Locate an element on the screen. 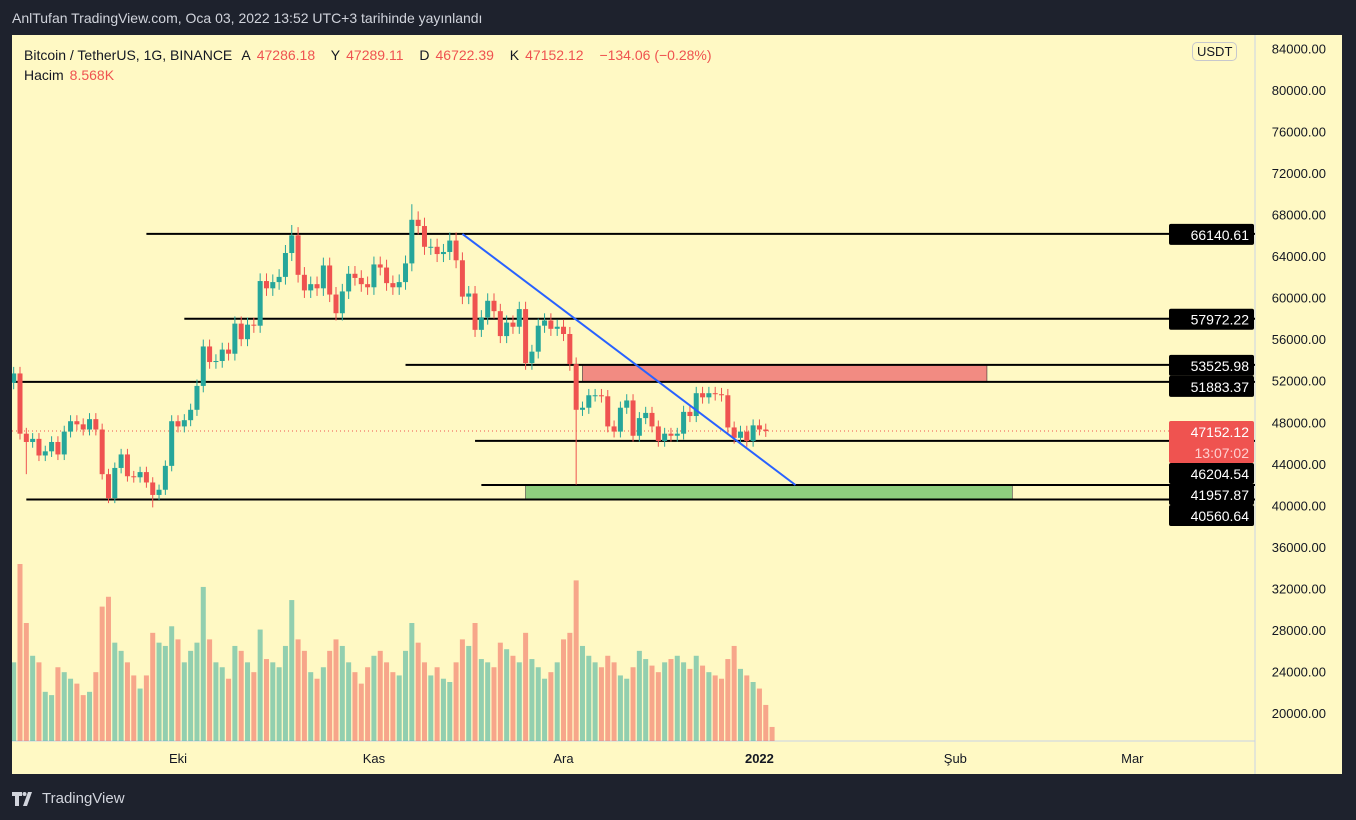  x-tick-label: Şub is located at coordinates (955, 758).